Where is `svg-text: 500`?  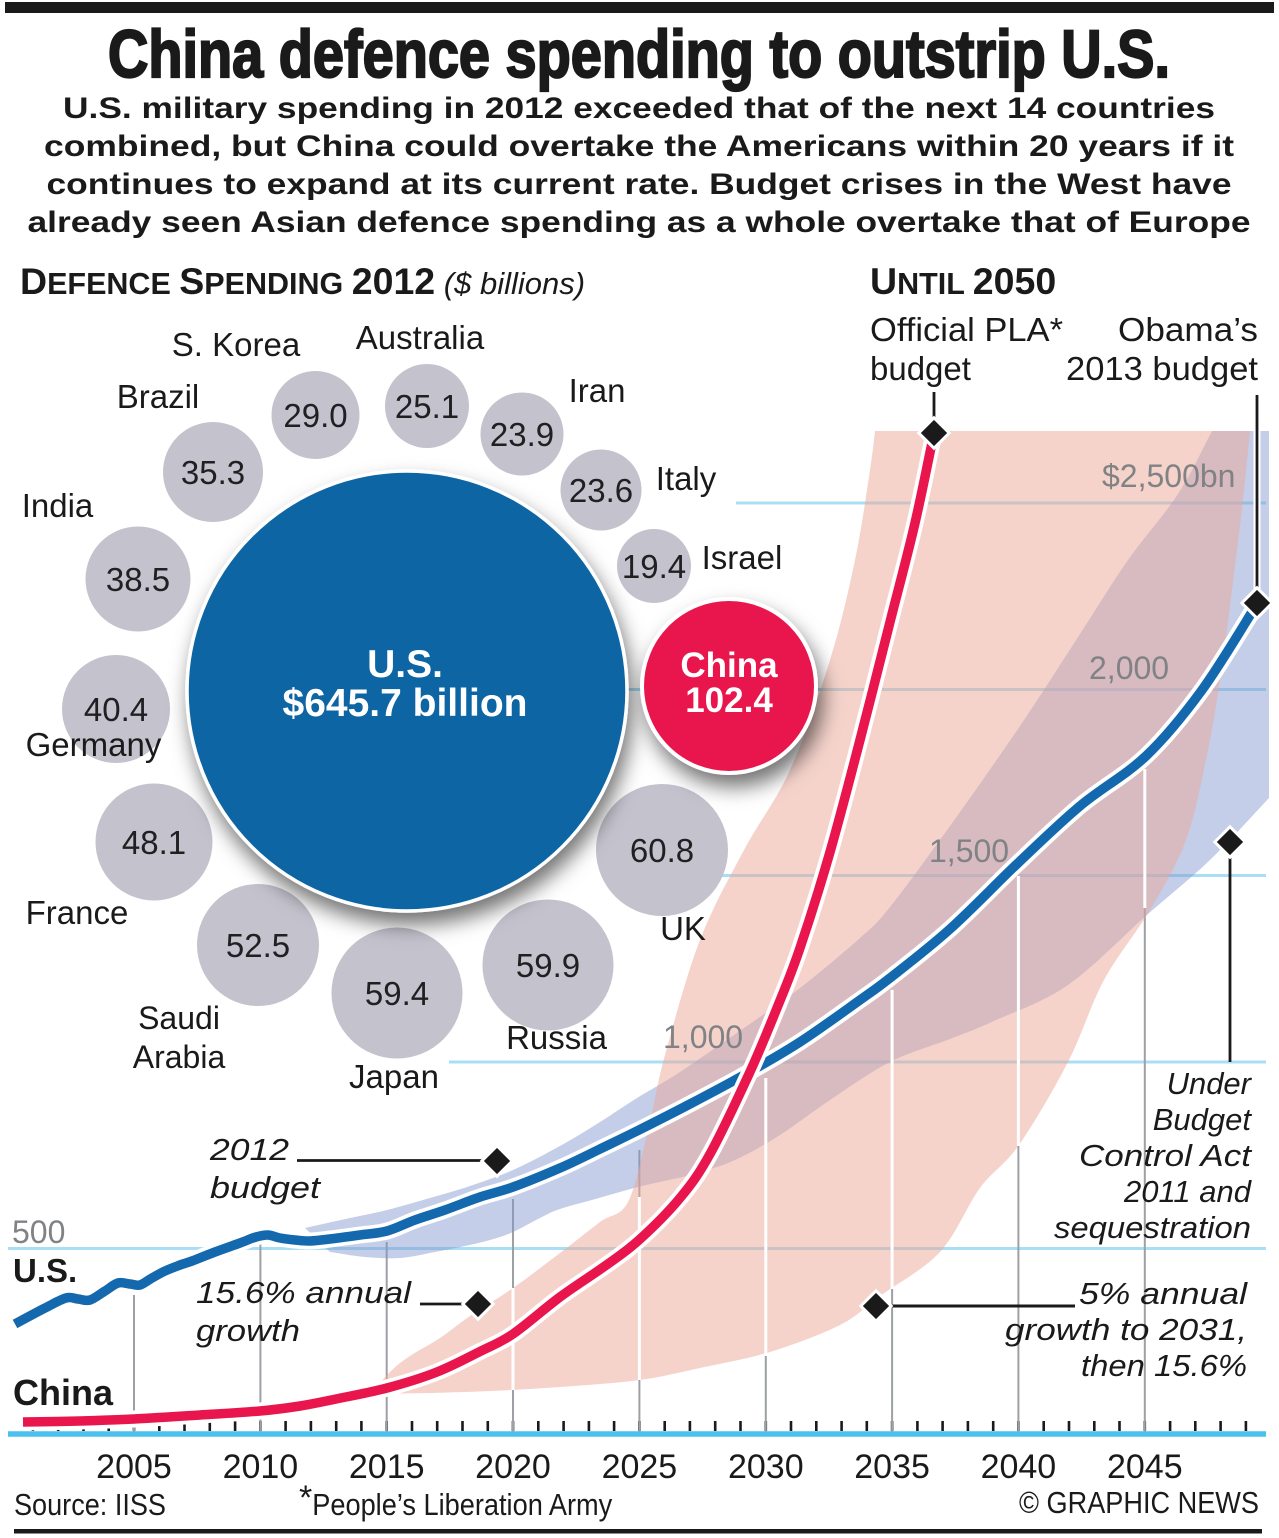
svg-text: 500 is located at coordinates (38, 1232).